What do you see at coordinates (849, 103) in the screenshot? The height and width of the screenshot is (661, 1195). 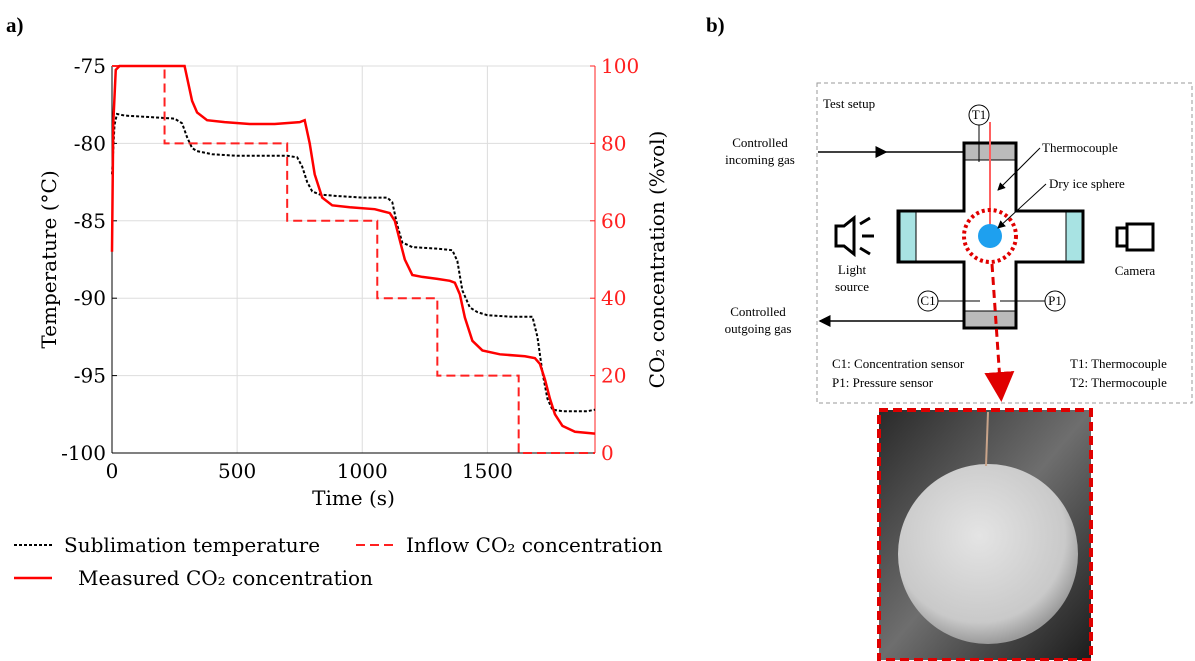 I see `setup-title: Test setup` at bounding box center [849, 103].